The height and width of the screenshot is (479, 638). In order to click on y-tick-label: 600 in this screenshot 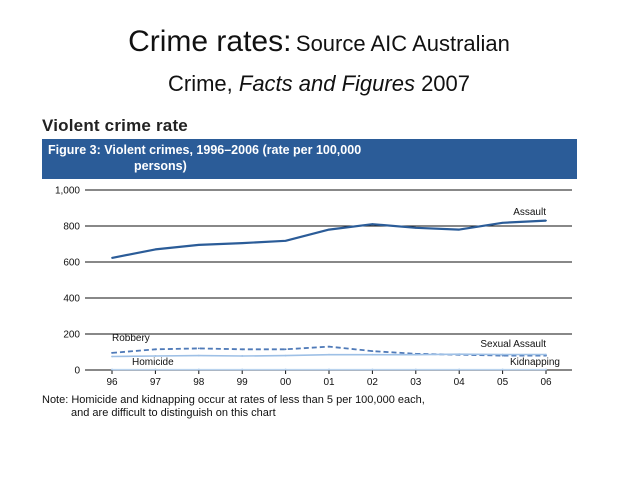, I will do `click(71, 263)`.